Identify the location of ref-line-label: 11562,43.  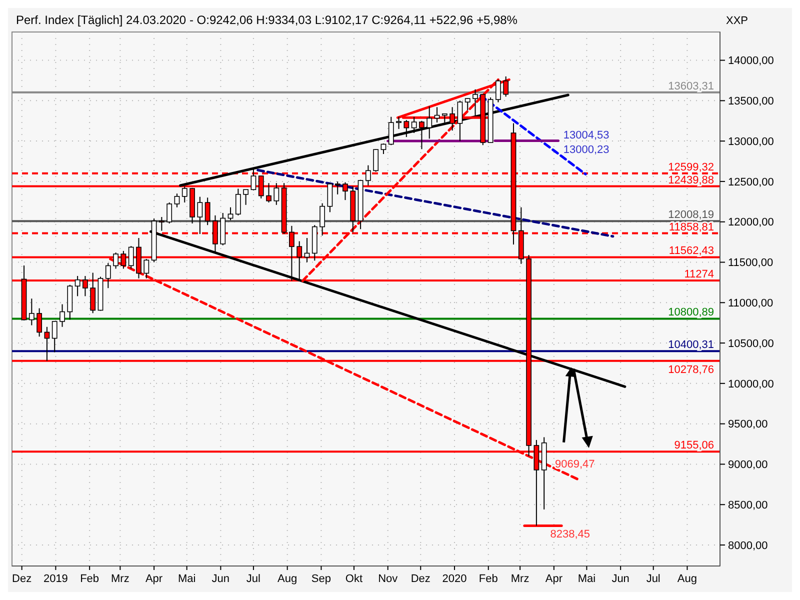
(691, 251).